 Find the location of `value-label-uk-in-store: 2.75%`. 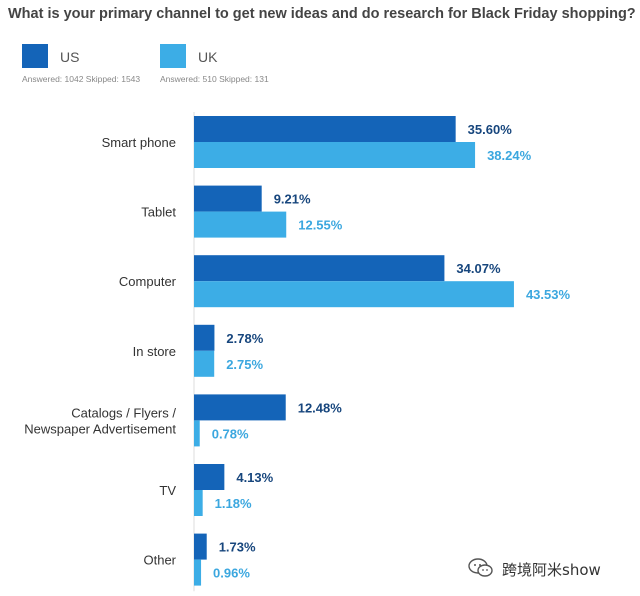

value-label-uk-in-store: 2.75% is located at coordinates (244, 364).